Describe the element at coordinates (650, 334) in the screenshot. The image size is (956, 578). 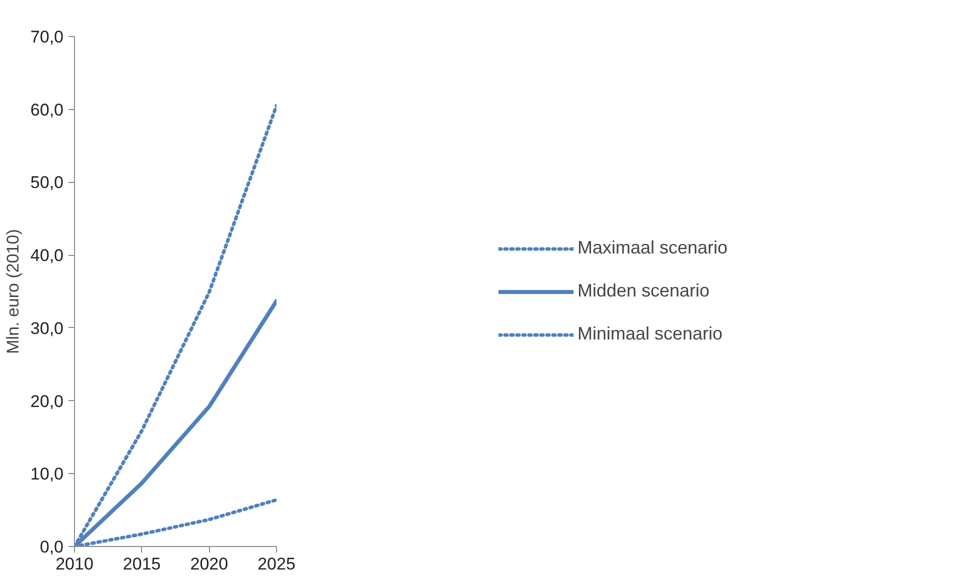
I see `legend-label: Minimaal scenario` at that location.